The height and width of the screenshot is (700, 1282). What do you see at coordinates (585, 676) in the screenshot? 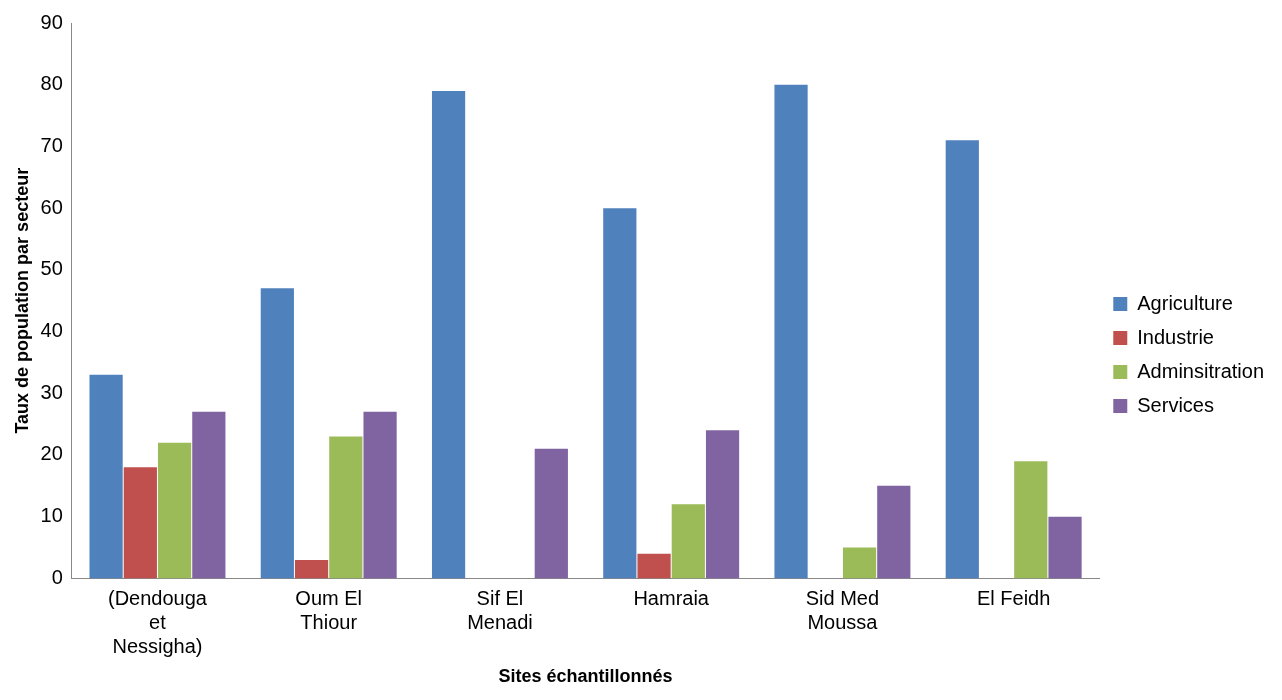
I see `x-axis-title: Sites échantillonnés` at bounding box center [585, 676].